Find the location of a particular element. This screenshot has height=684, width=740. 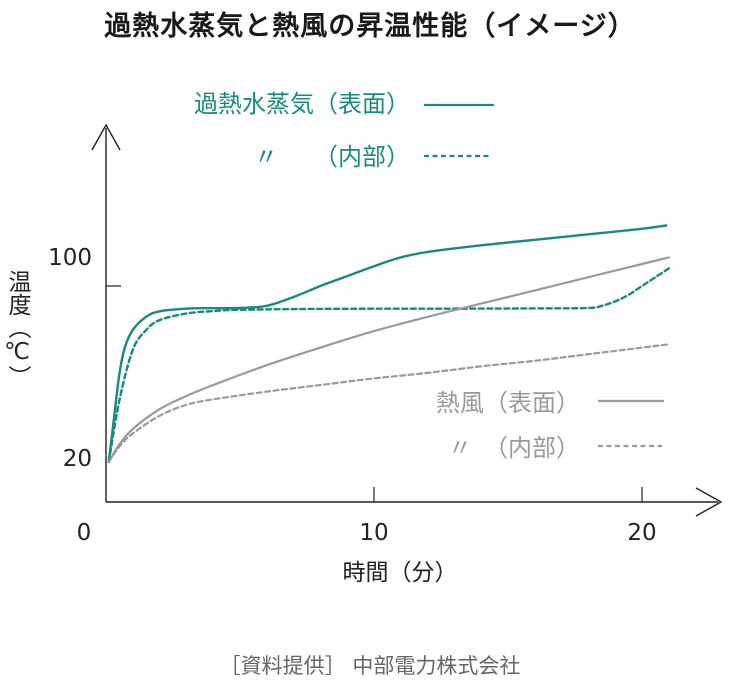

x-axis-label: 時間（分） is located at coordinates (400, 573).